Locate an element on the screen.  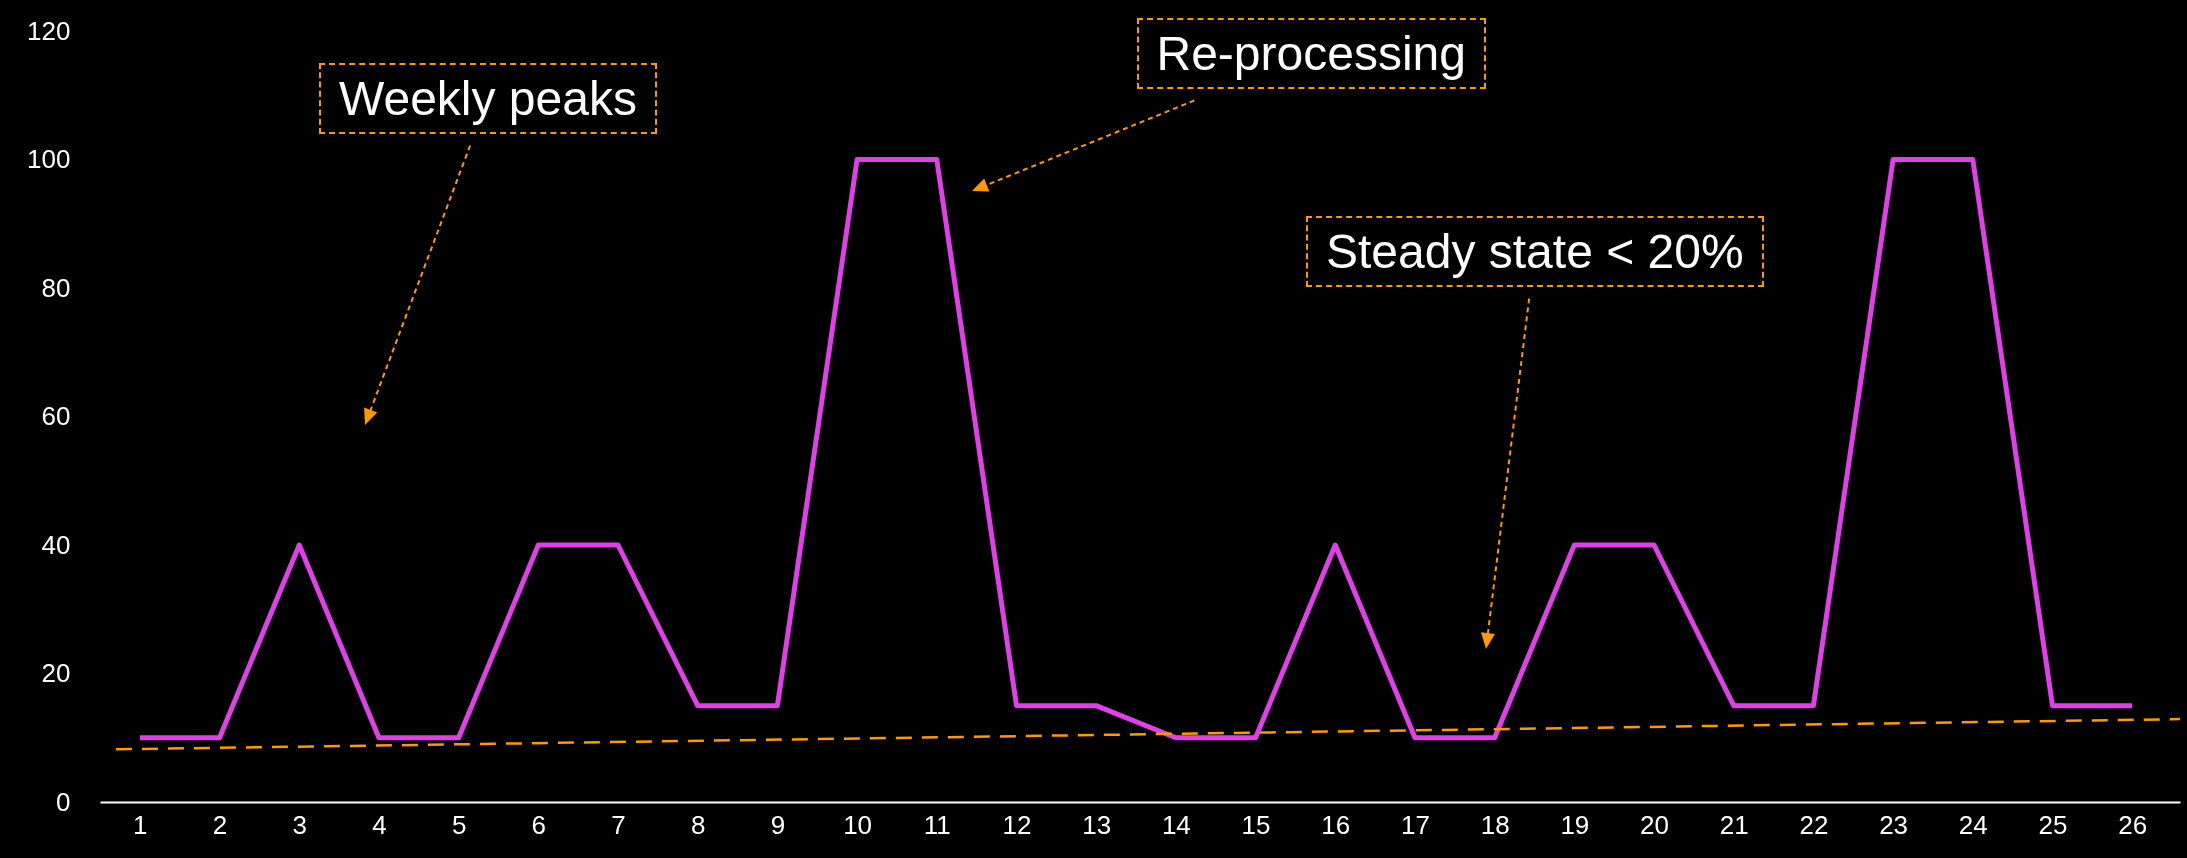
x-tick-label: 26 is located at coordinates (2133, 824).